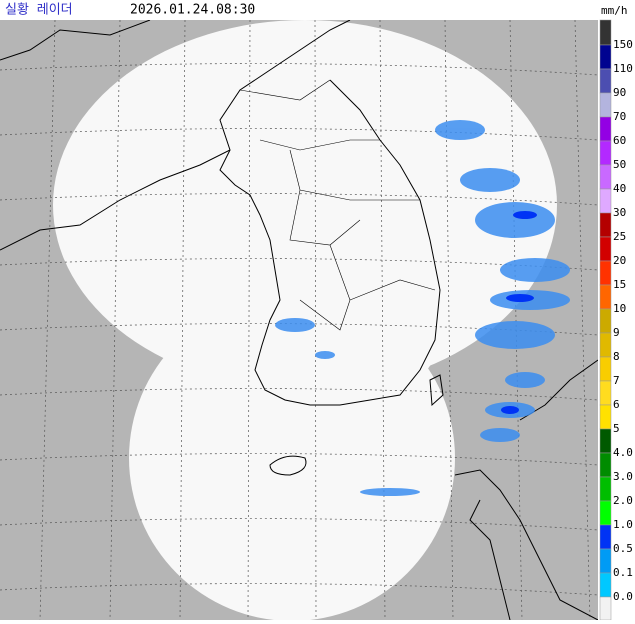  What do you see at coordinates (619, 164) in the screenshot?
I see `legend-label: 50` at bounding box center [619, 164].